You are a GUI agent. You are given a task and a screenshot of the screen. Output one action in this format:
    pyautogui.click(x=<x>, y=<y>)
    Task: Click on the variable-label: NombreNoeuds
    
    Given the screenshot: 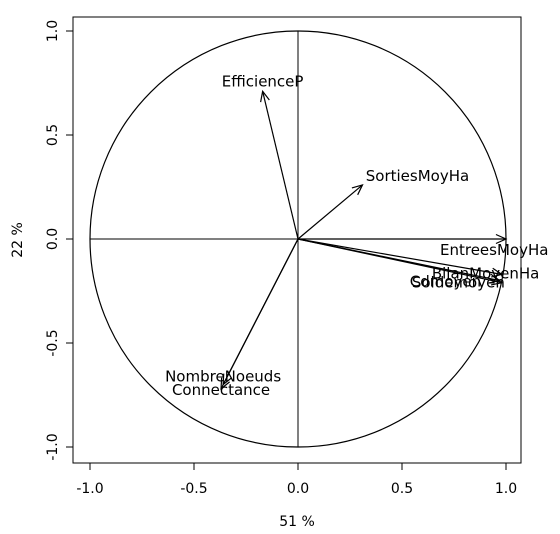 What is the action you would take?
    pyautogui.click(x=223, y=377)
    